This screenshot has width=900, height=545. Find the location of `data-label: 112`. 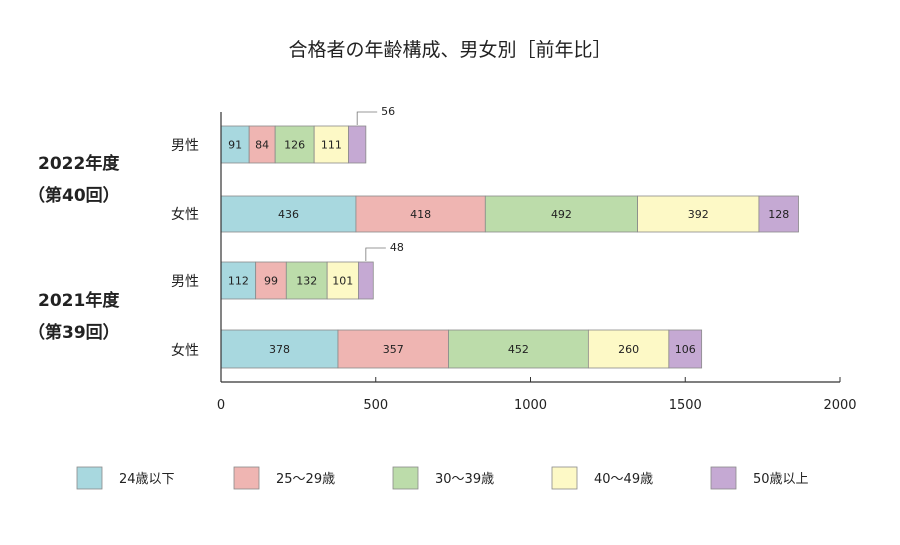

data-label: 112 is located at coordinates (238, 281).